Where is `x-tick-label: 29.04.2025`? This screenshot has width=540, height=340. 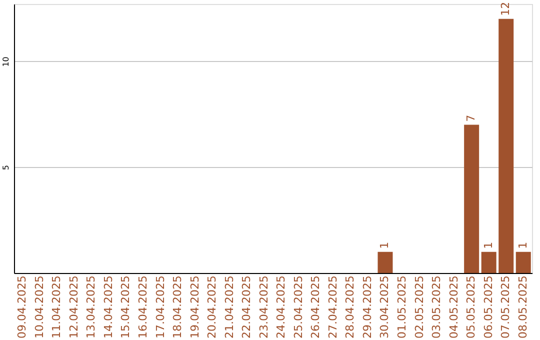
x-tick-label: 29.04.2025 is located at coordinates (367, 307).